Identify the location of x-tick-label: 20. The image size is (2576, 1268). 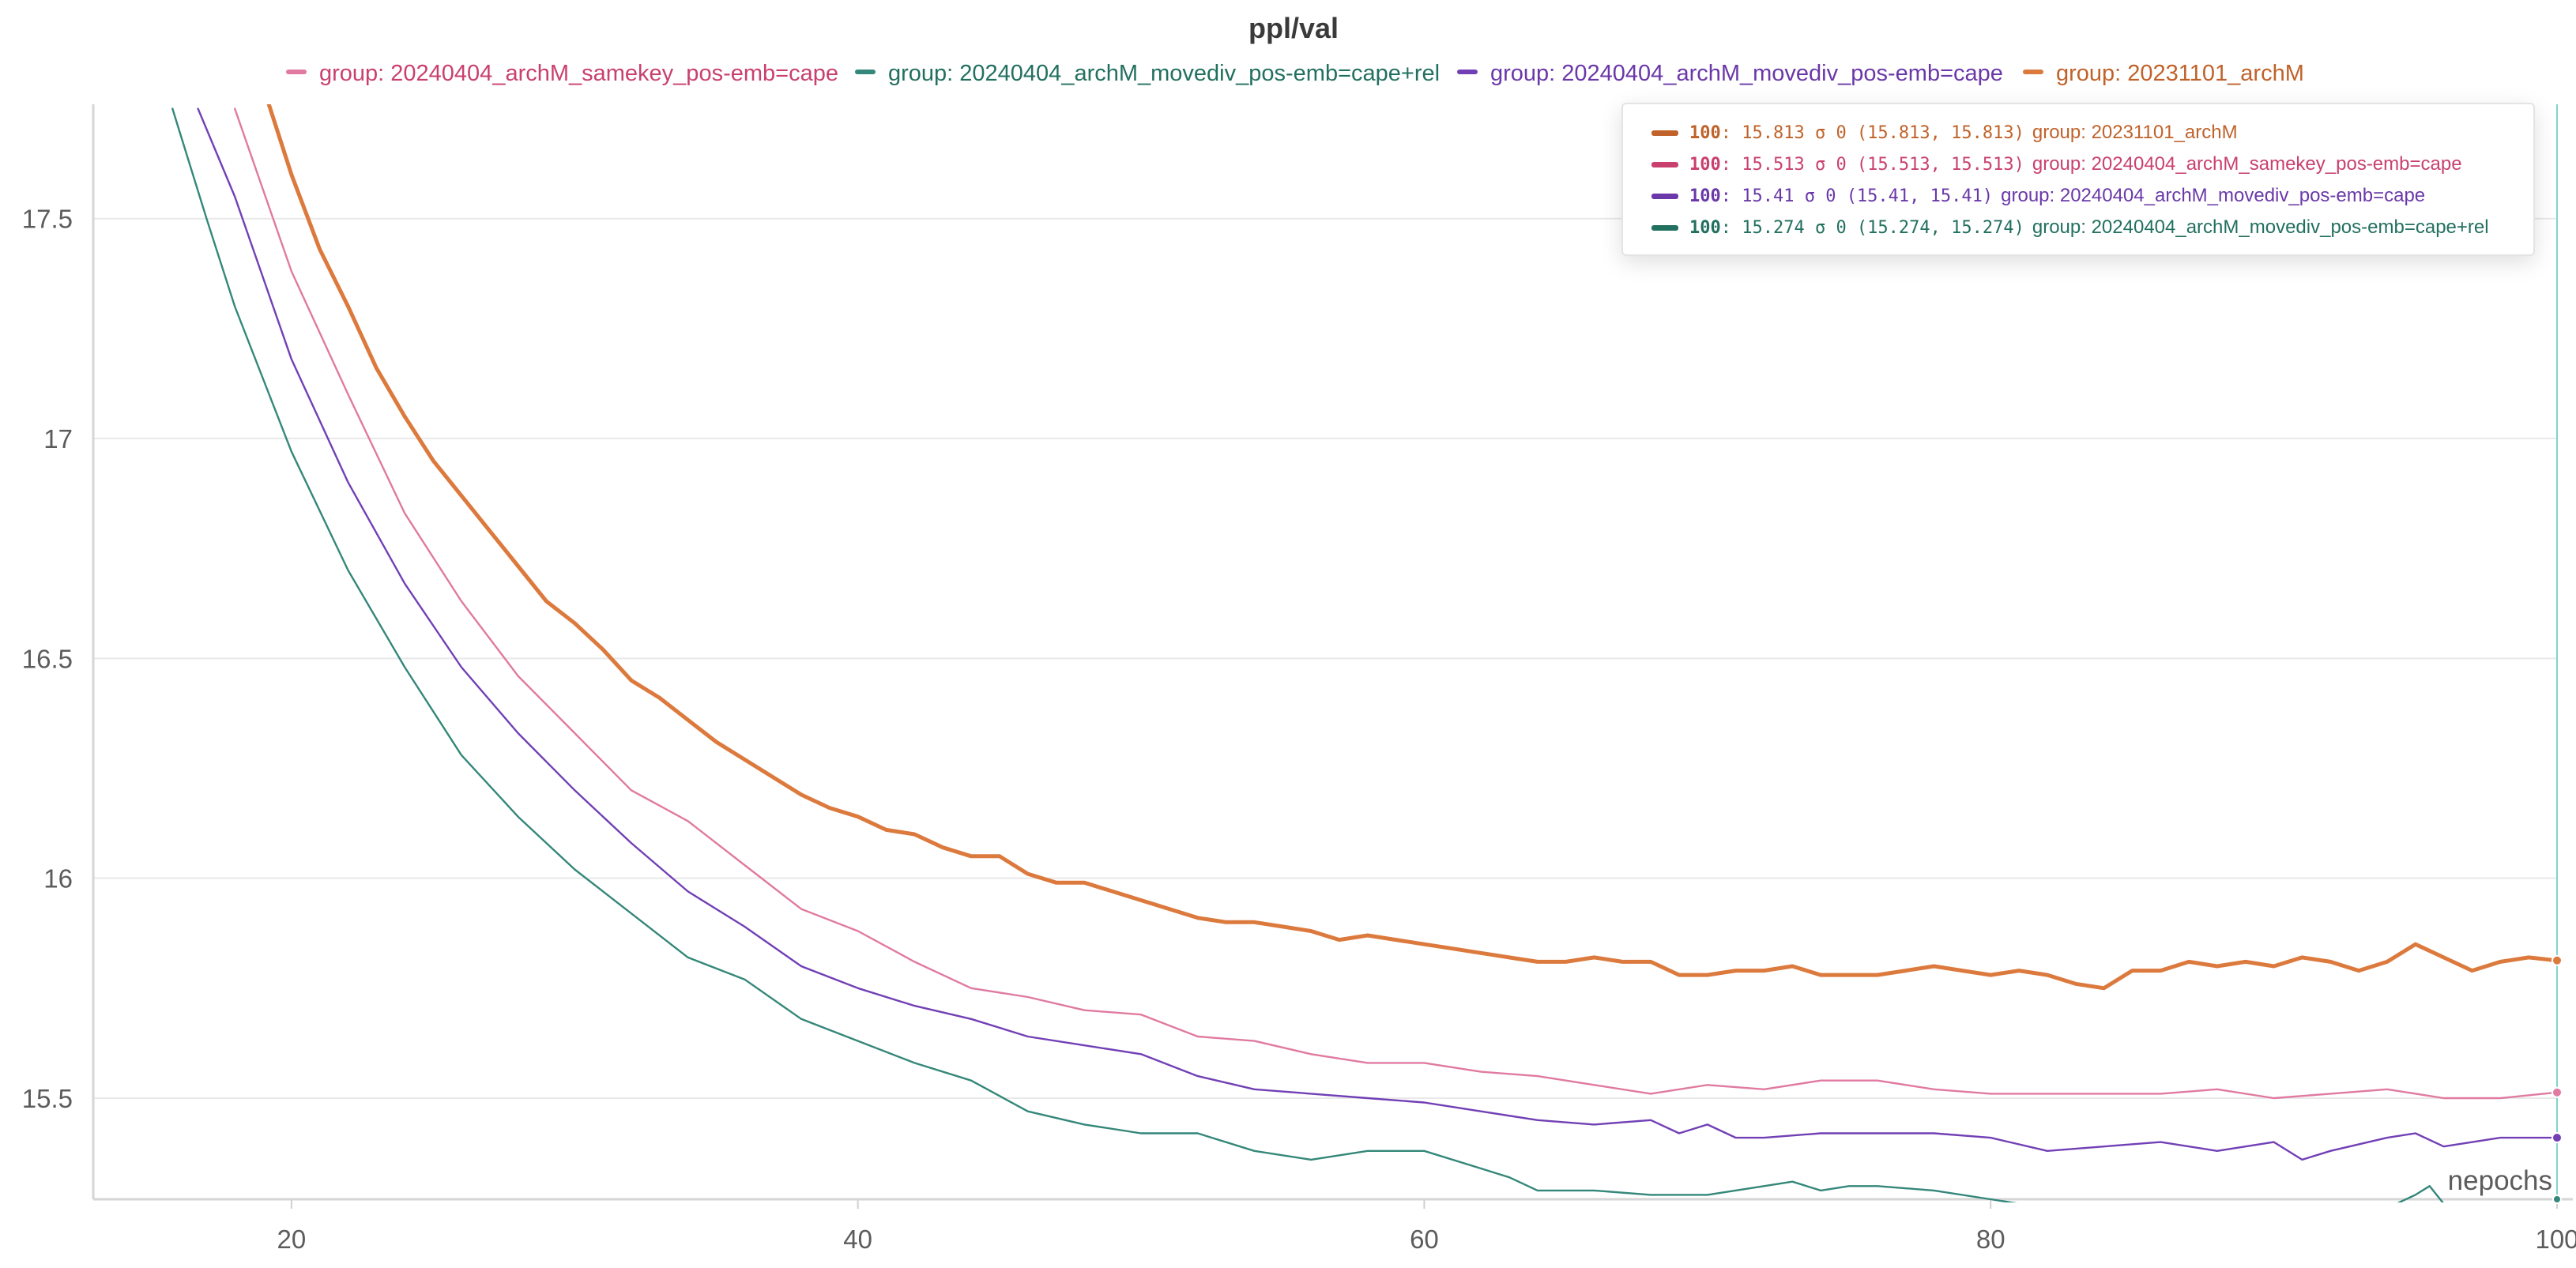
(292, 1239).